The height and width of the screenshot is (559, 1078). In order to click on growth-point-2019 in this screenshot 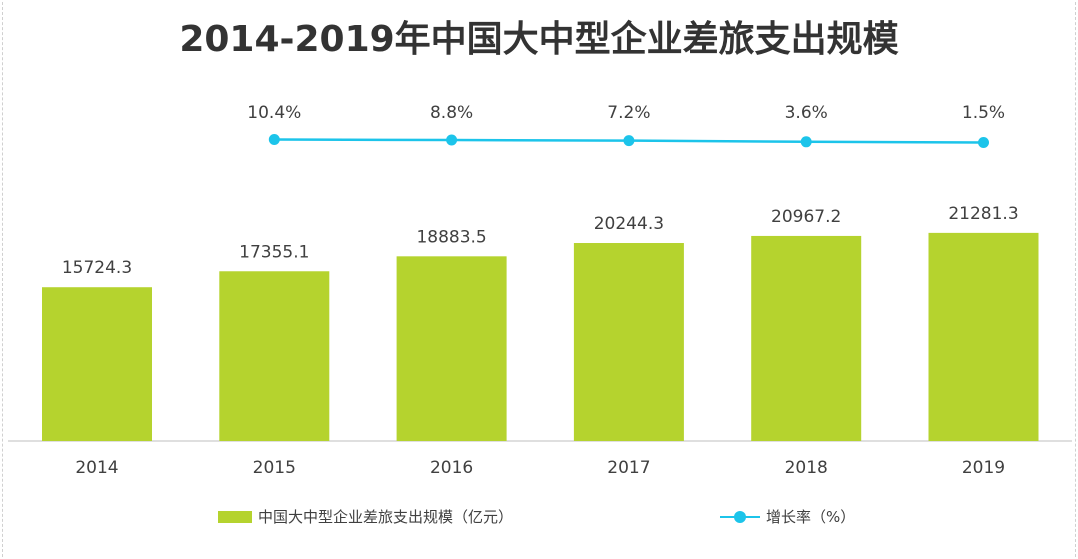, I will do `click(983, 143)`.